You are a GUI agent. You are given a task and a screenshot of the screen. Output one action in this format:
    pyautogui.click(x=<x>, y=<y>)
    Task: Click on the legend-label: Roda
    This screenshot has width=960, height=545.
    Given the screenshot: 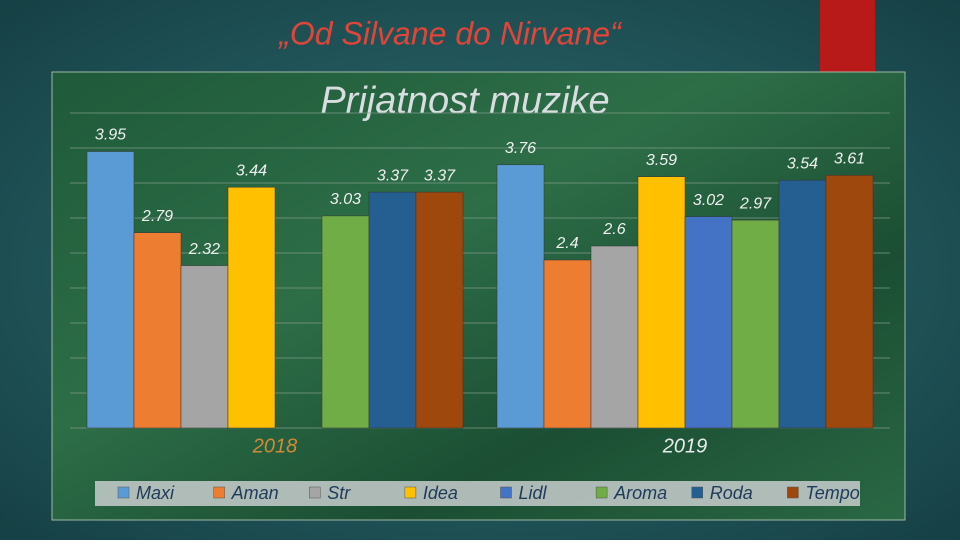 What is the action you would take?
    pyautogui.click(x=731, y=493)
    